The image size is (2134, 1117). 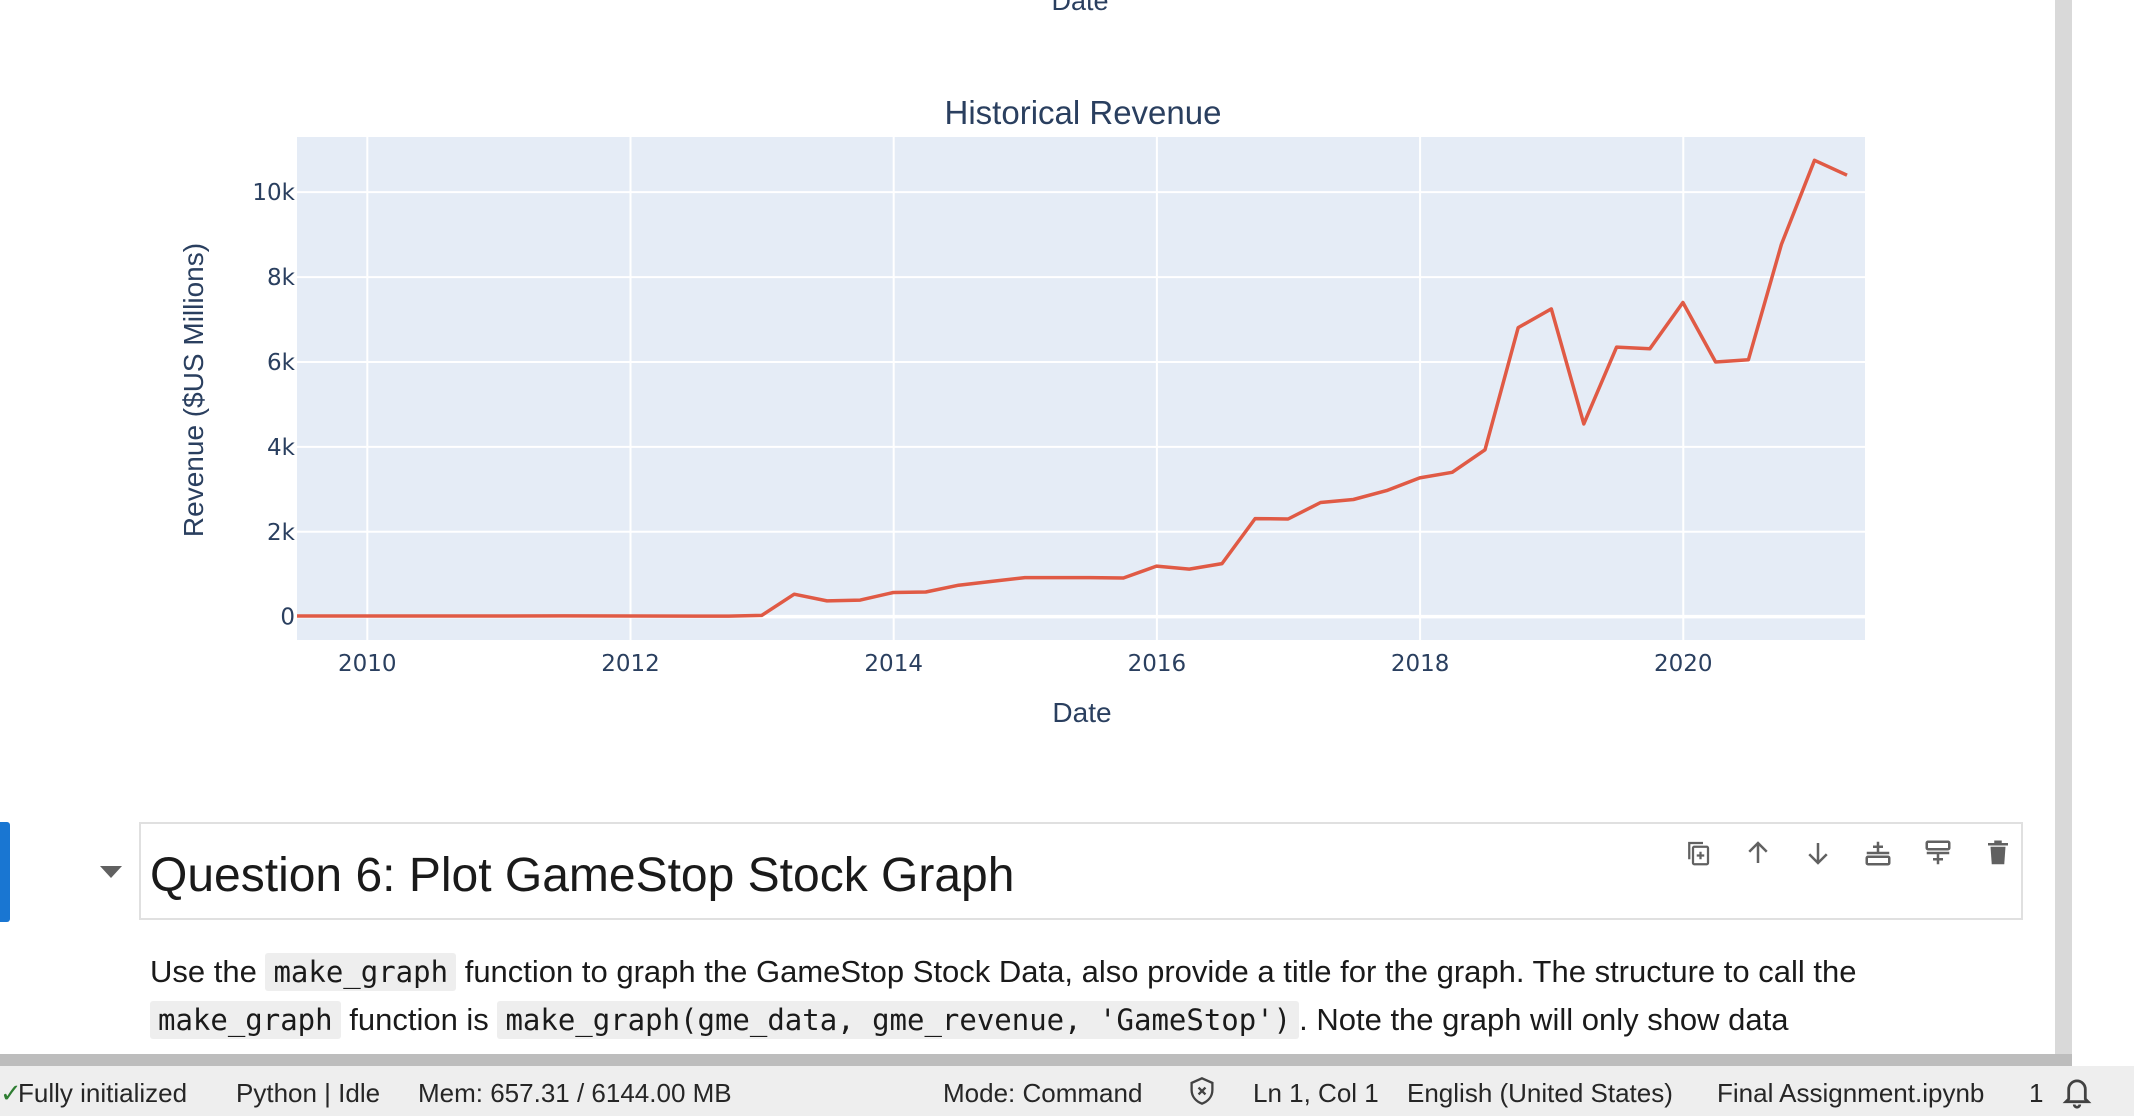 I want to click on x-axis-title: Date, so click(x=1081, y=712).